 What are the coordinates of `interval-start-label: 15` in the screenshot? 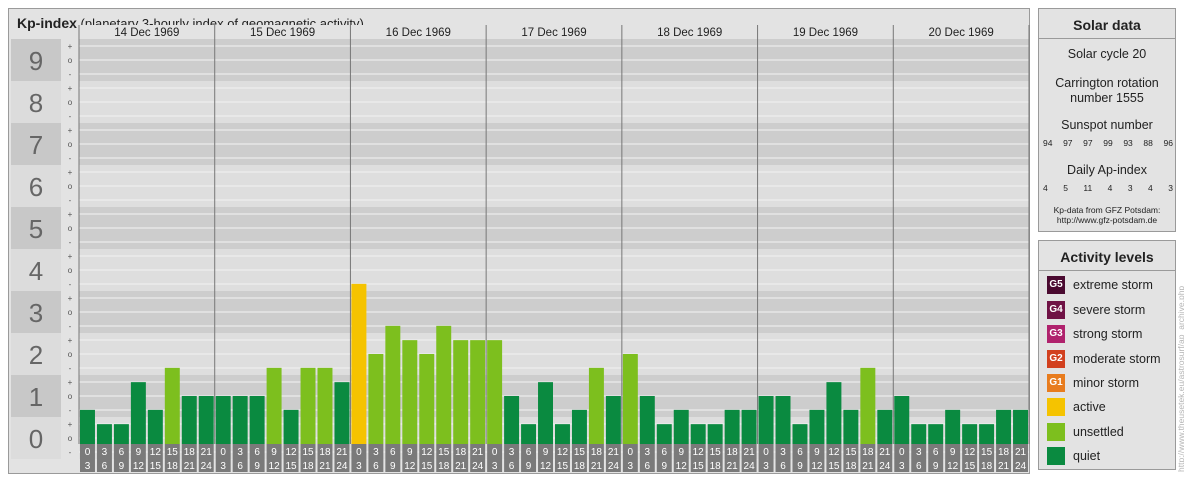 It's located at (716, 452).